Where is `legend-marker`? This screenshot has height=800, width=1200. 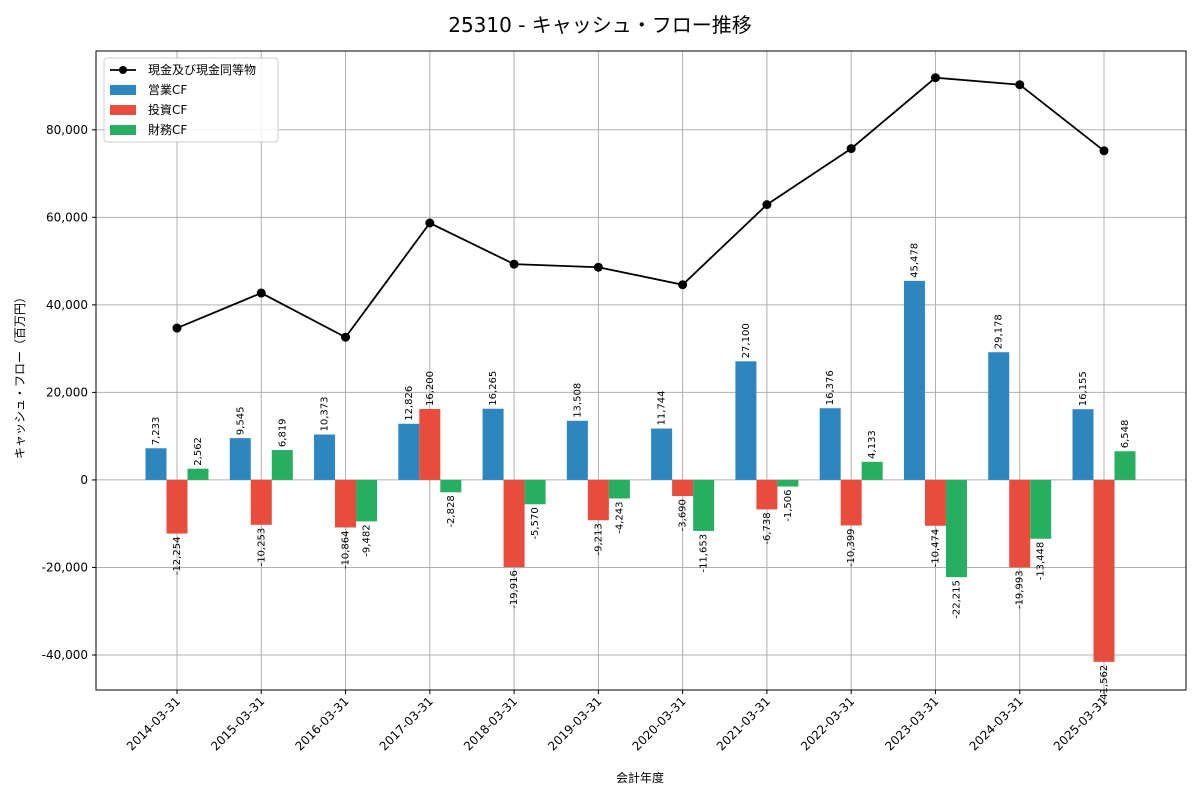
legend-marker is located at coordinates (123, 70).